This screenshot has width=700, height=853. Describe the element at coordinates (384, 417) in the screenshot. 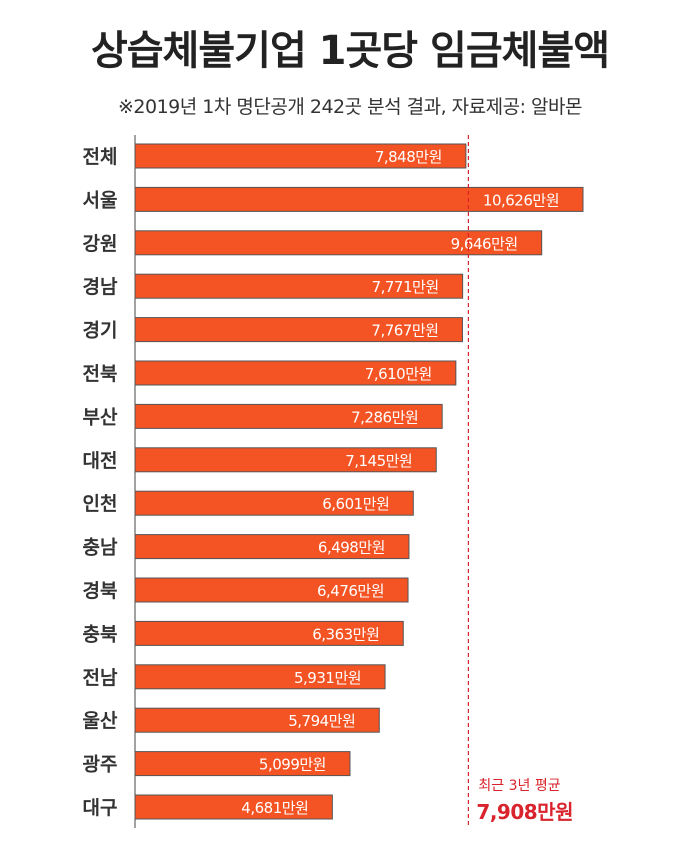

I see `data-label: 7,286만원` at that location.